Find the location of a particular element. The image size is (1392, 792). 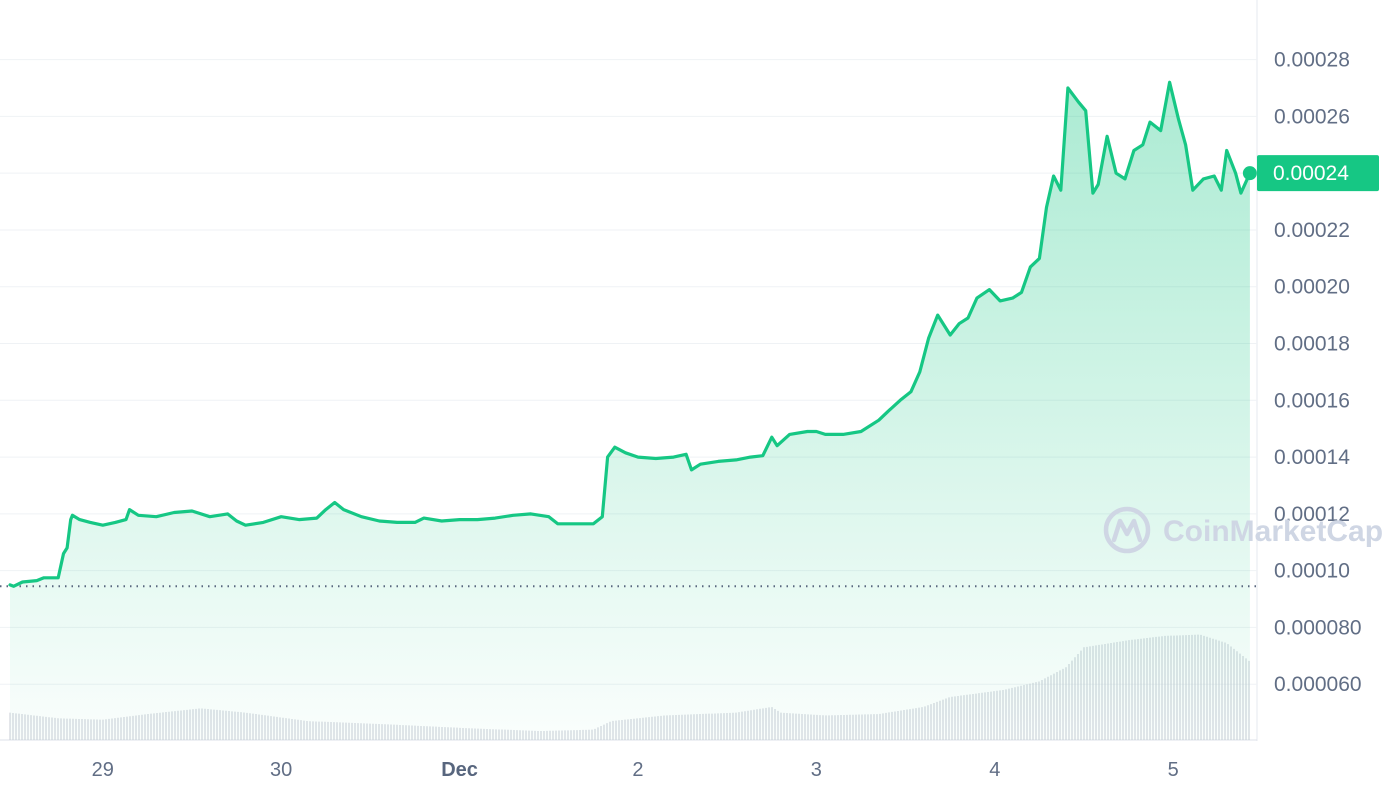

x-tick-label: 2 is located at coordinates (637, 770).